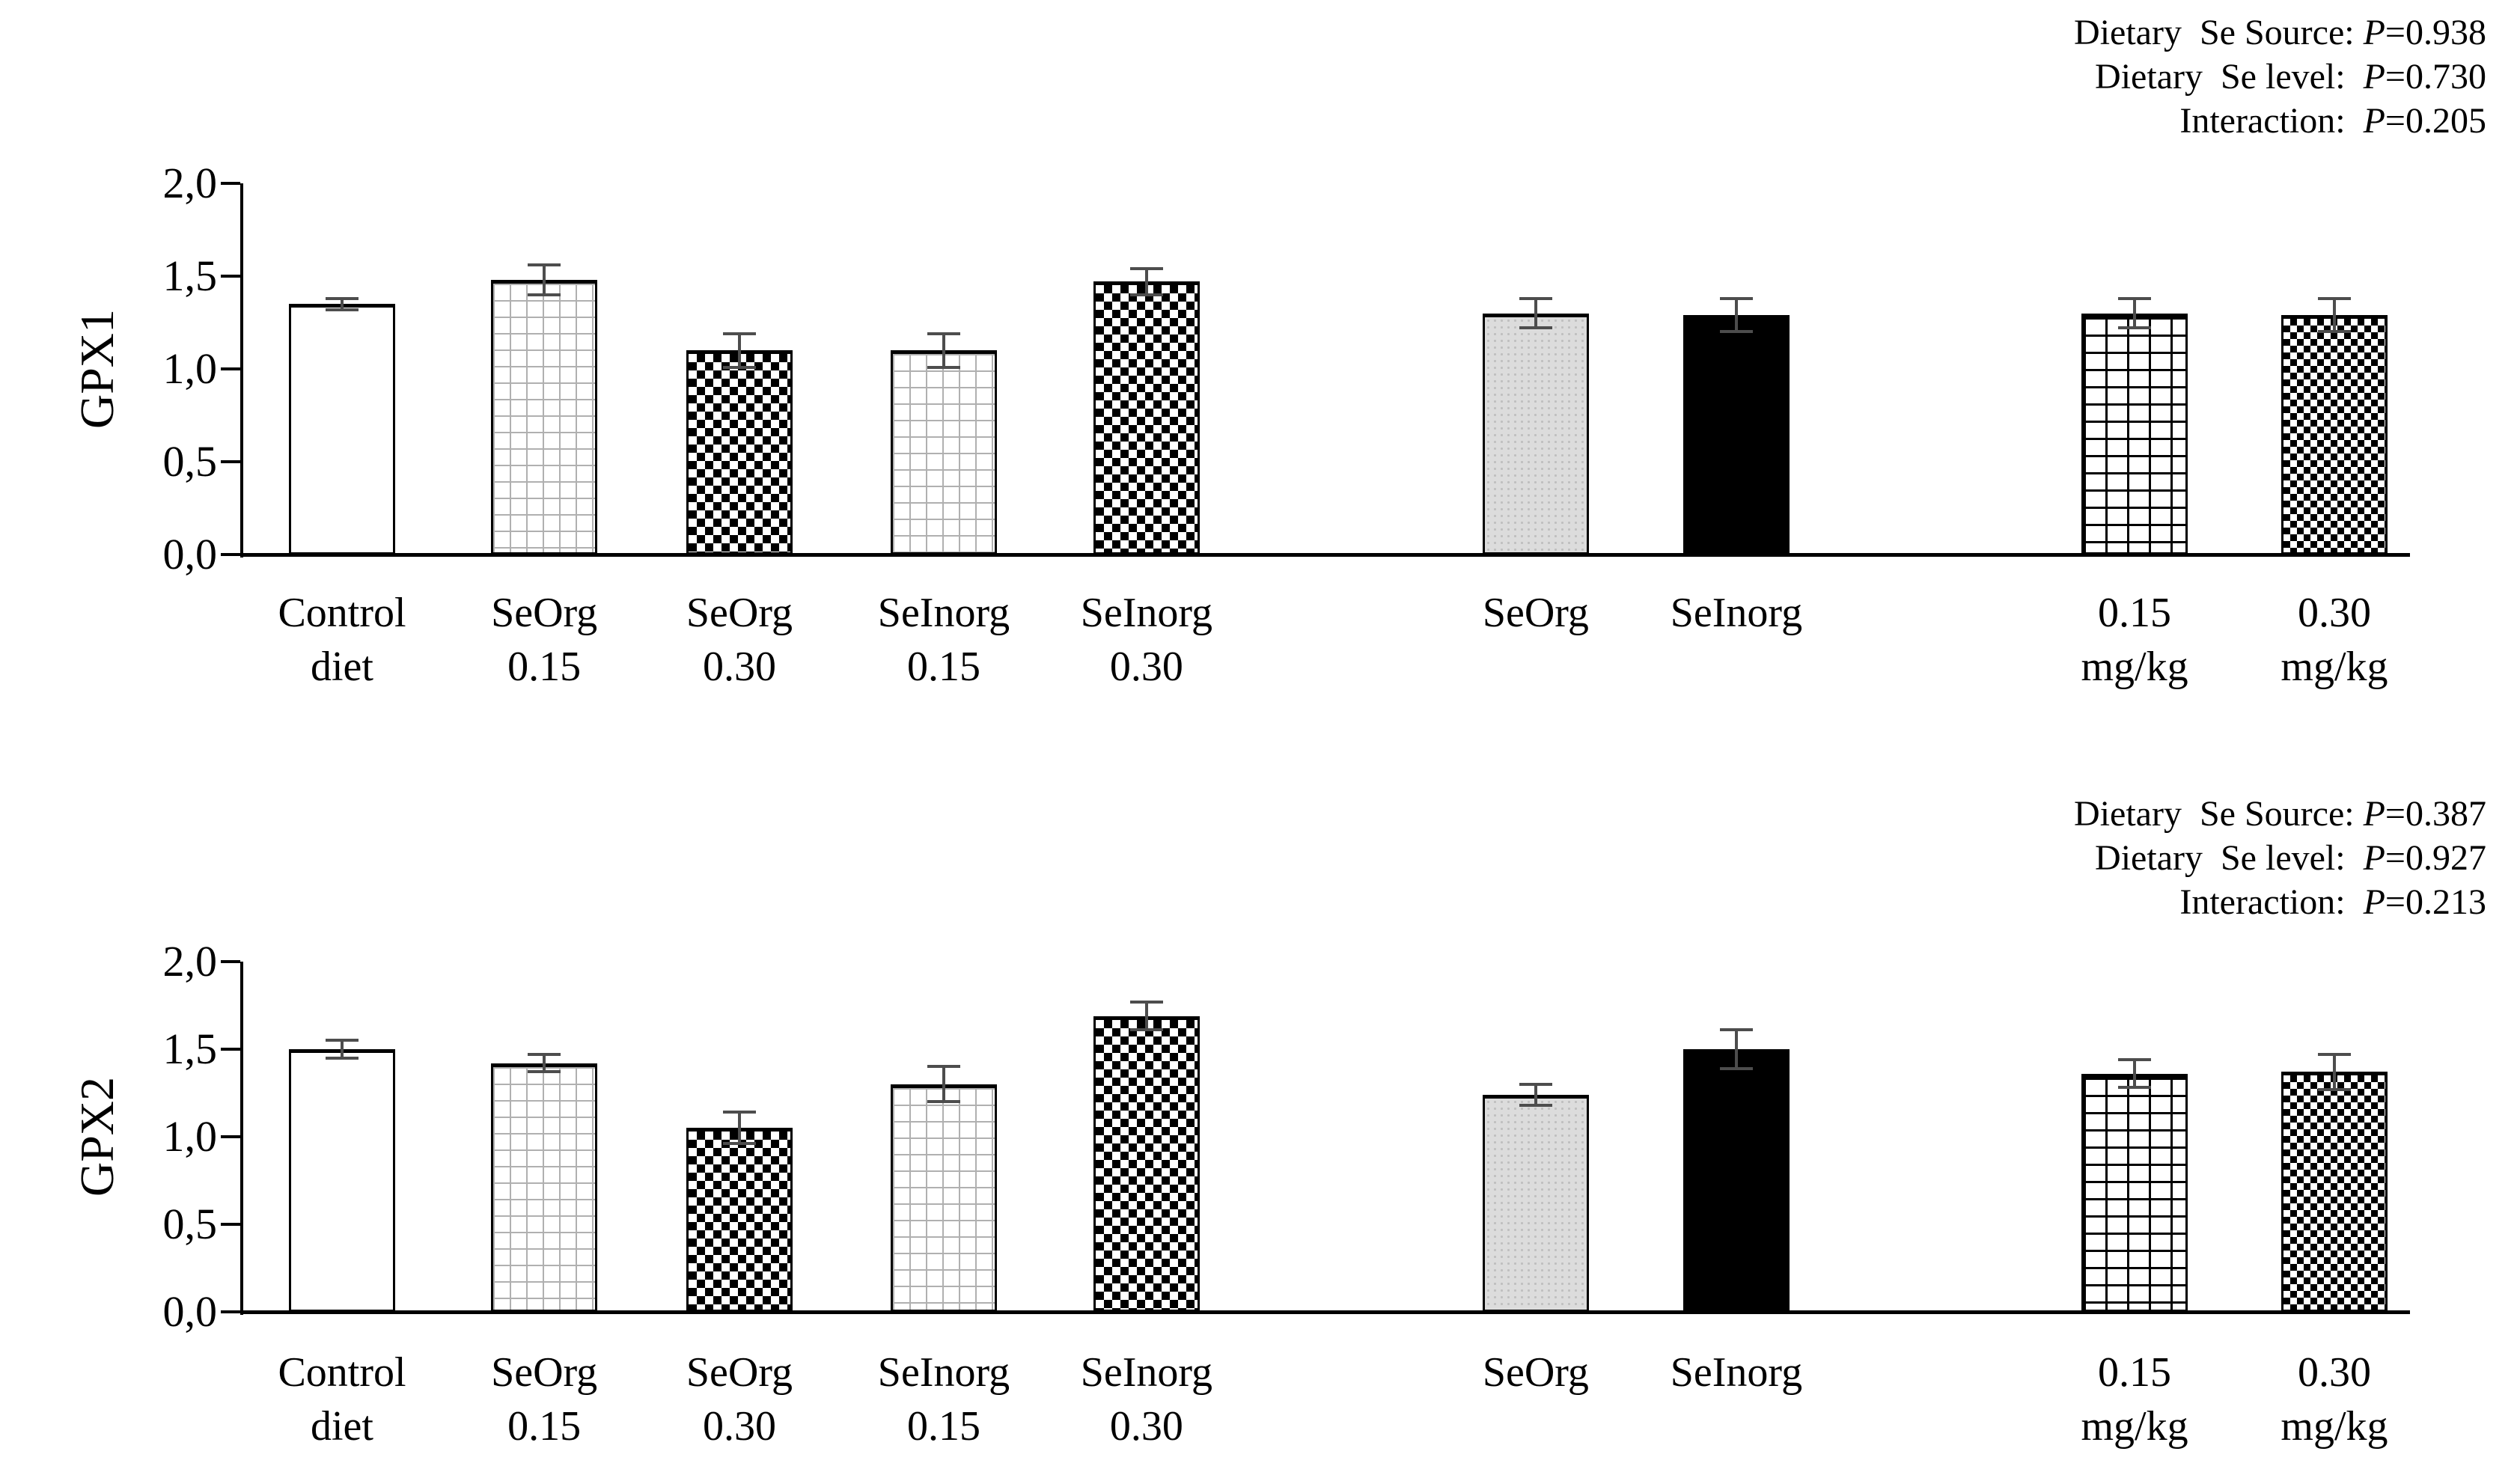 Image resolution: width=2520 pixels, height=1475 pixels. I want to click on stat-line-interaction: Interaction: P=0.213, so click(2280, 902).